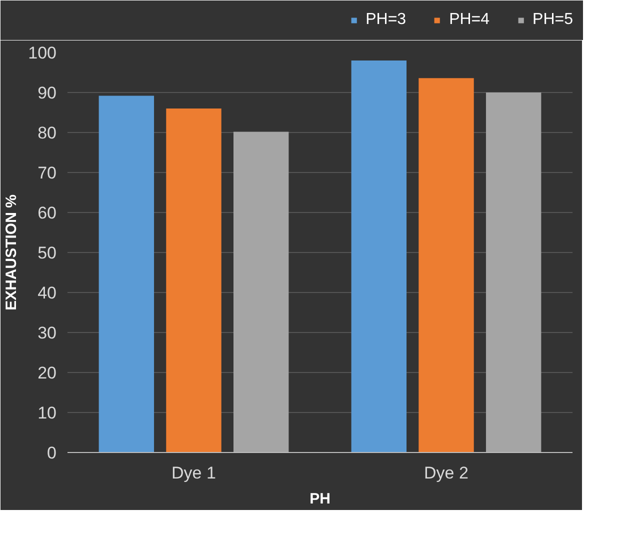 The image size is (621, 558). What do you see at coordinates (320, 499) in the screenshot?
I see `x-axis-title: PH` at bounding box center [320, 499].